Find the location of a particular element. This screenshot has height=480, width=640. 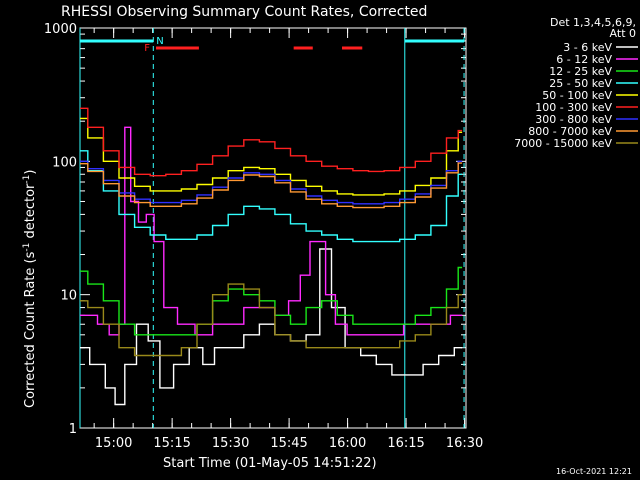

legend-label: 300 - 800 keV is located at coordinates (573, 119).